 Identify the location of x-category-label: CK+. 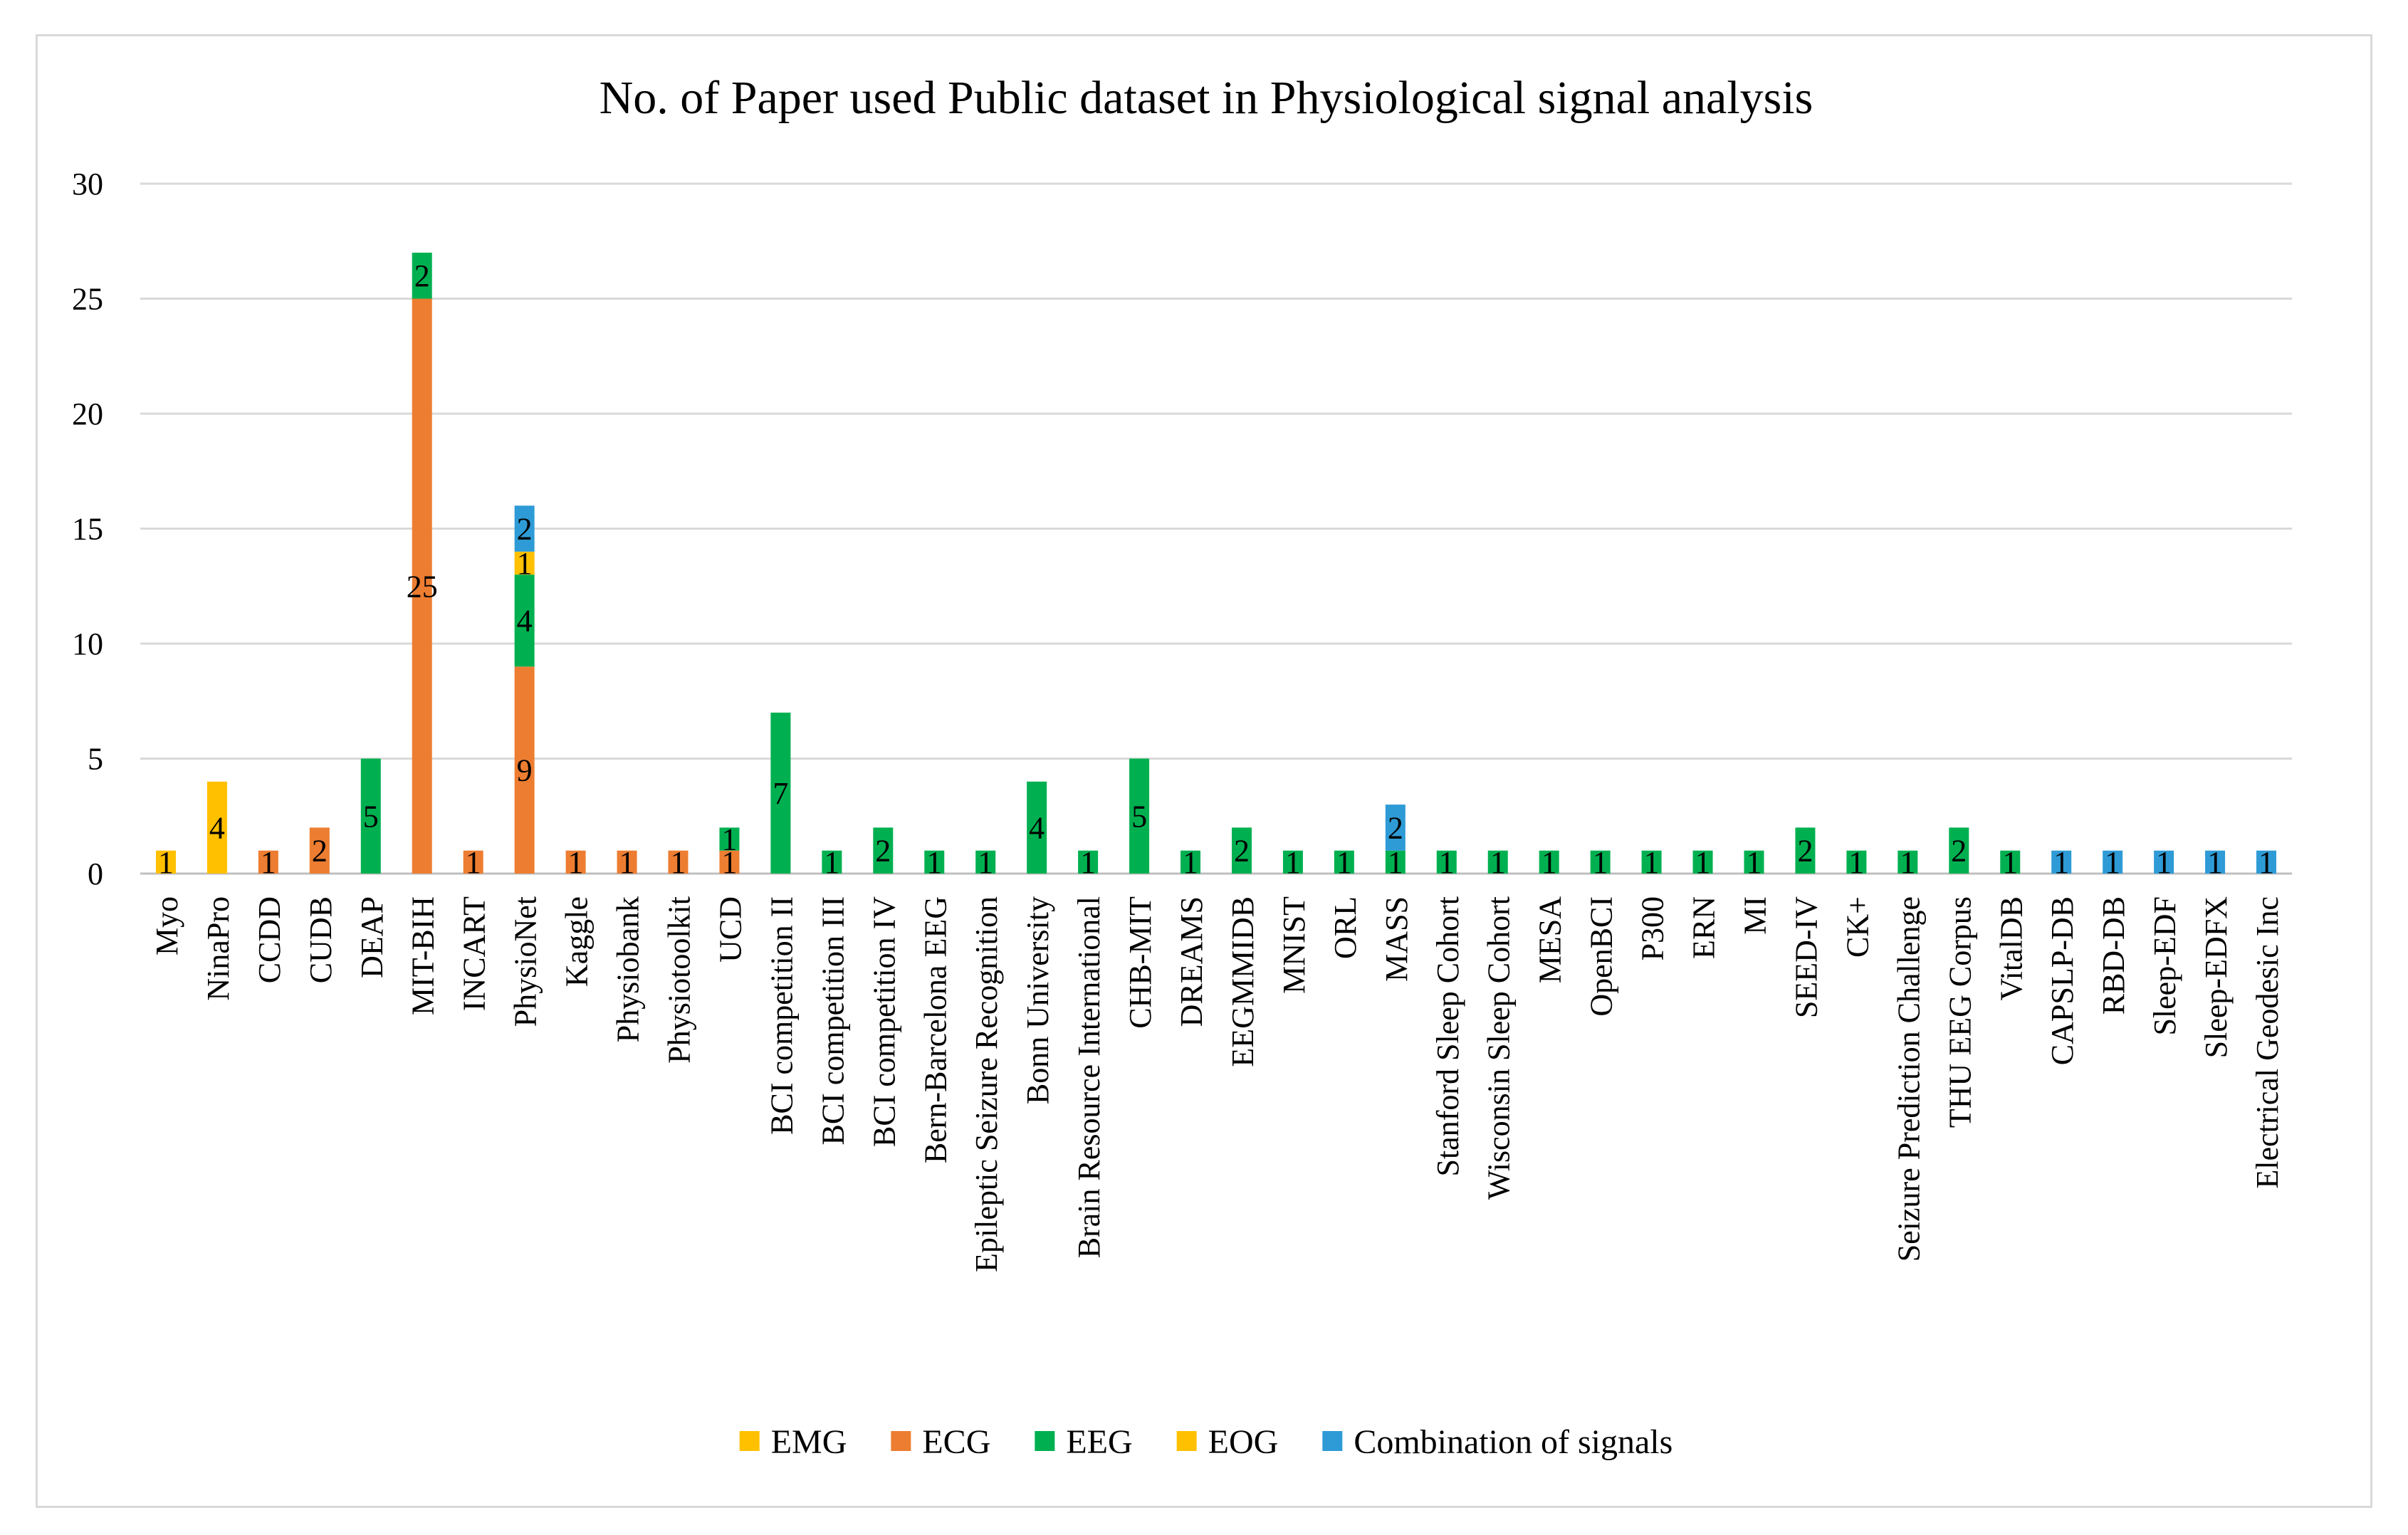
(1857, 927).